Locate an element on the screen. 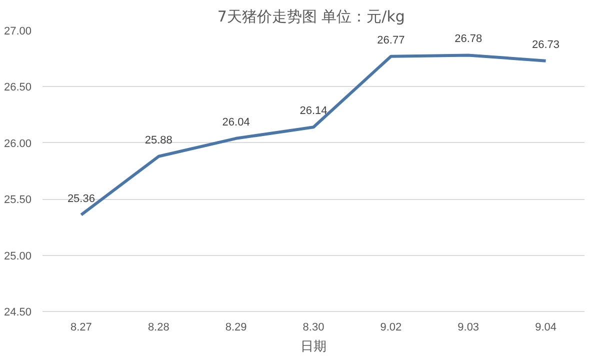 The image size is (604, 356). x-tick-label: 8.28 is located at coordinates (159, 328).